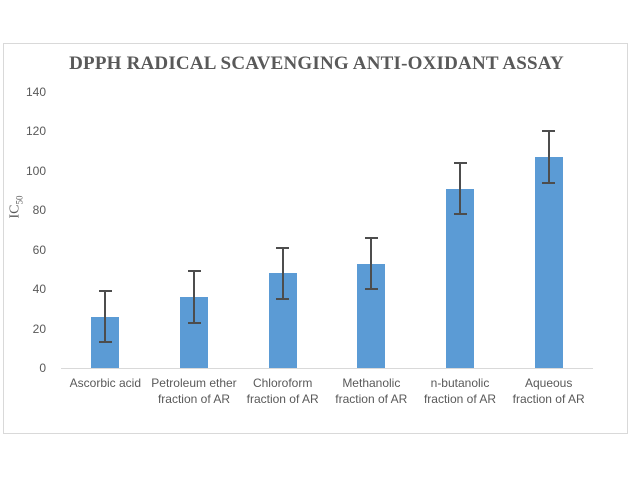 This screenshot has height=480, width=636. I want to click on x-category-label: Chloroform fraction of AR, so click(282, 391).